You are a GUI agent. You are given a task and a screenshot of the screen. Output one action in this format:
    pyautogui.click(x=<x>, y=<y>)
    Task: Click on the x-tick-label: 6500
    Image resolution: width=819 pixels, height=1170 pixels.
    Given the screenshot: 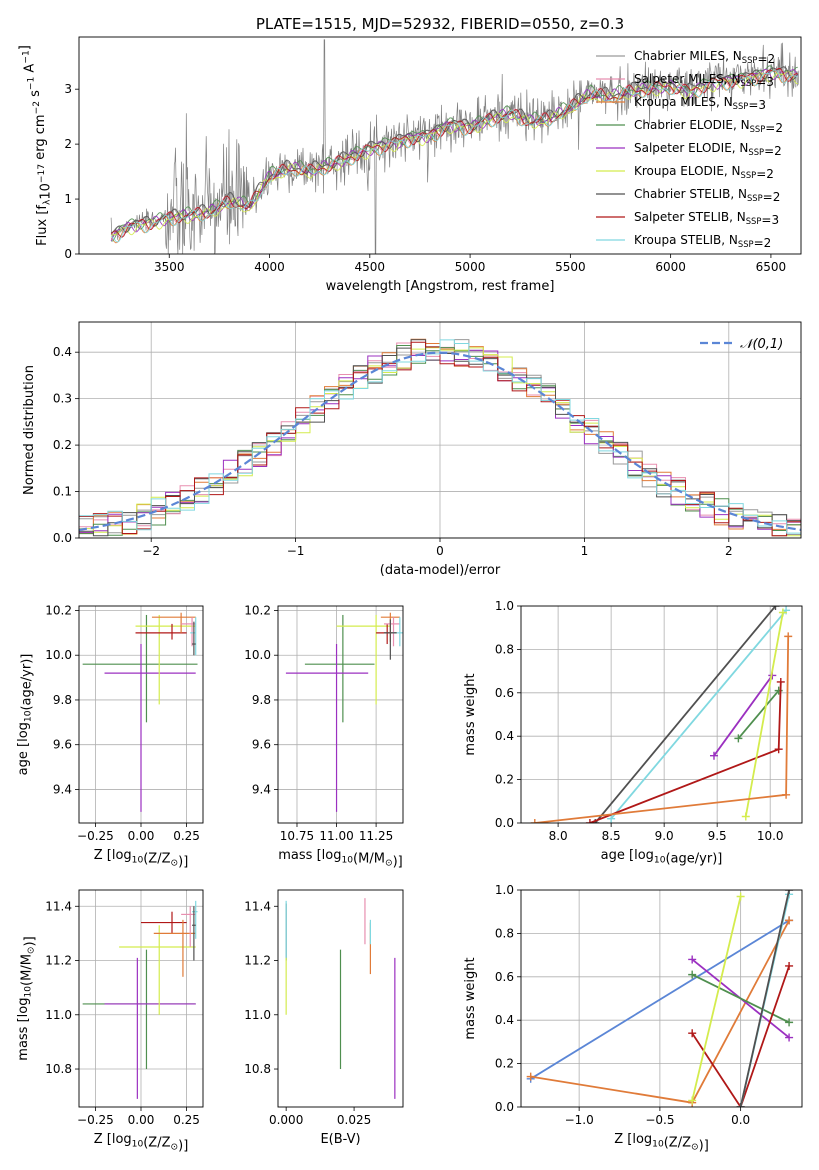 What is the action you would take?
    pyautogui.click(x=771, y=267)
    